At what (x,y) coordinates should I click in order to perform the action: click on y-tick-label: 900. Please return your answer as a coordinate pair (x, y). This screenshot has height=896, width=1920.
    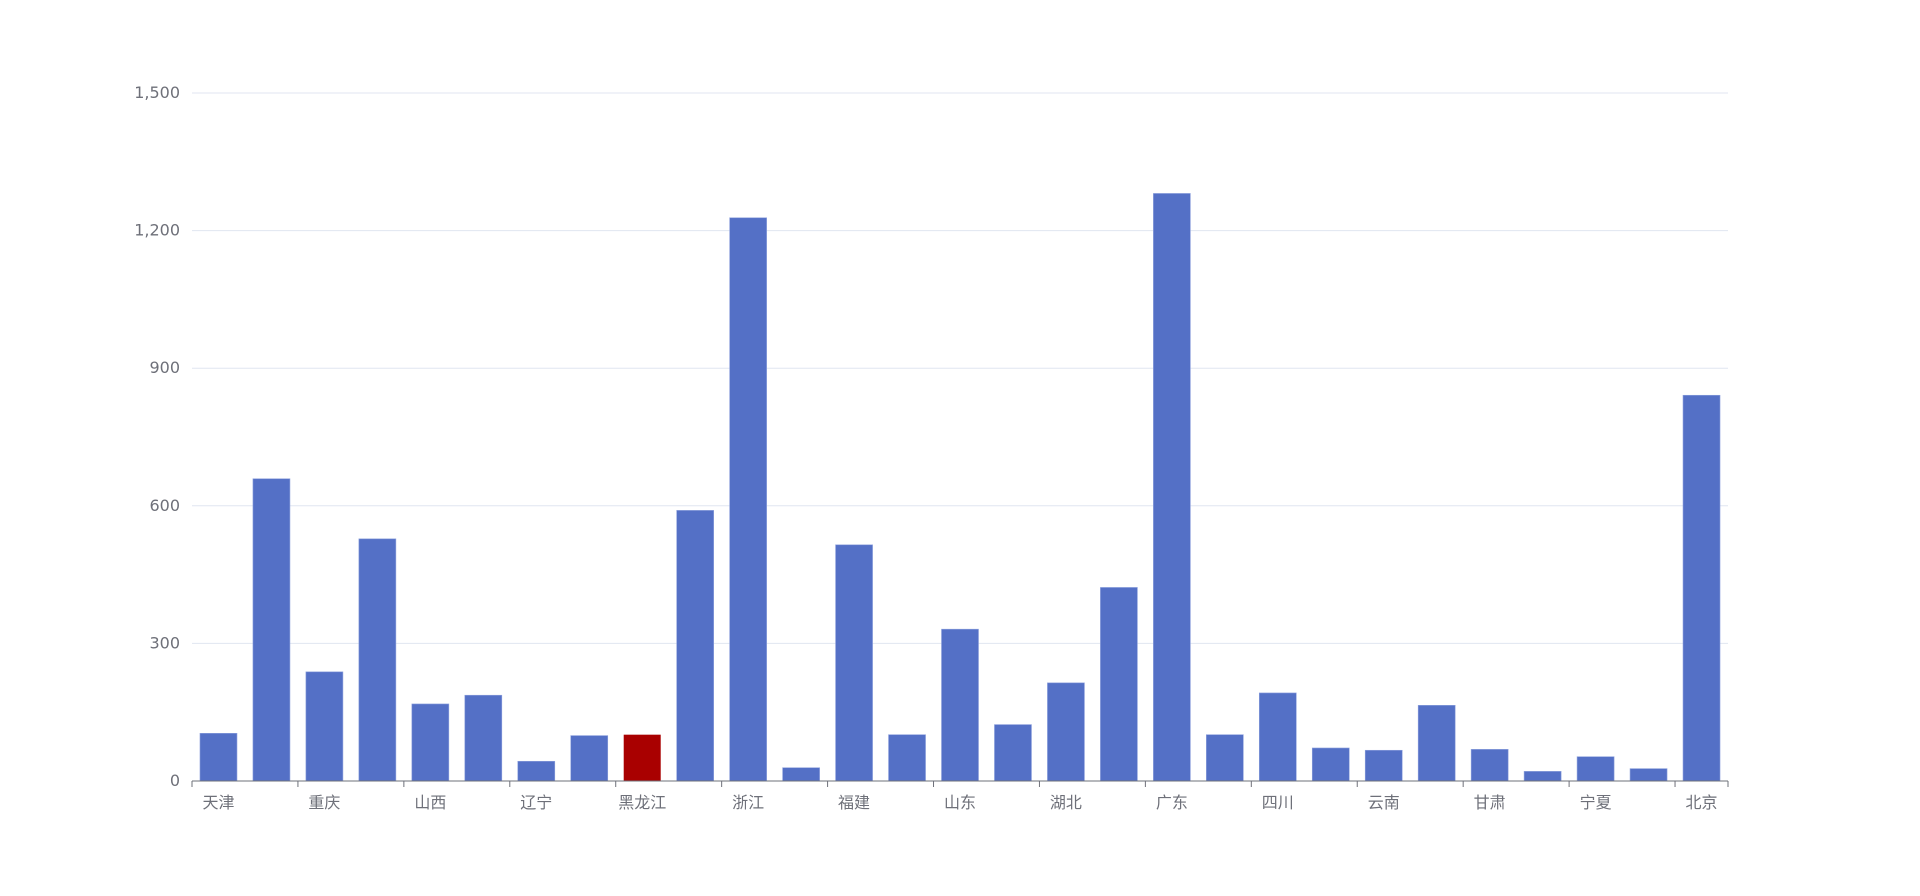
    Looking at the image, I should click on (164, 367).